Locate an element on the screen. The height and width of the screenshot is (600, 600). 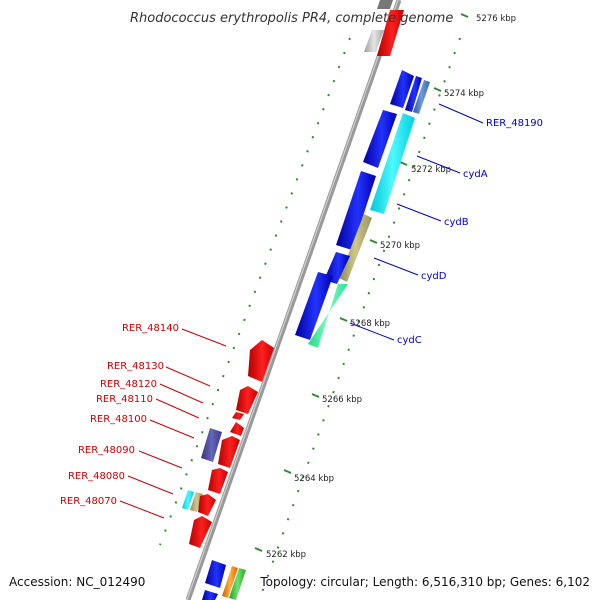
gene-label-reverse: RER_48140 is located at coordinates (150, 328).